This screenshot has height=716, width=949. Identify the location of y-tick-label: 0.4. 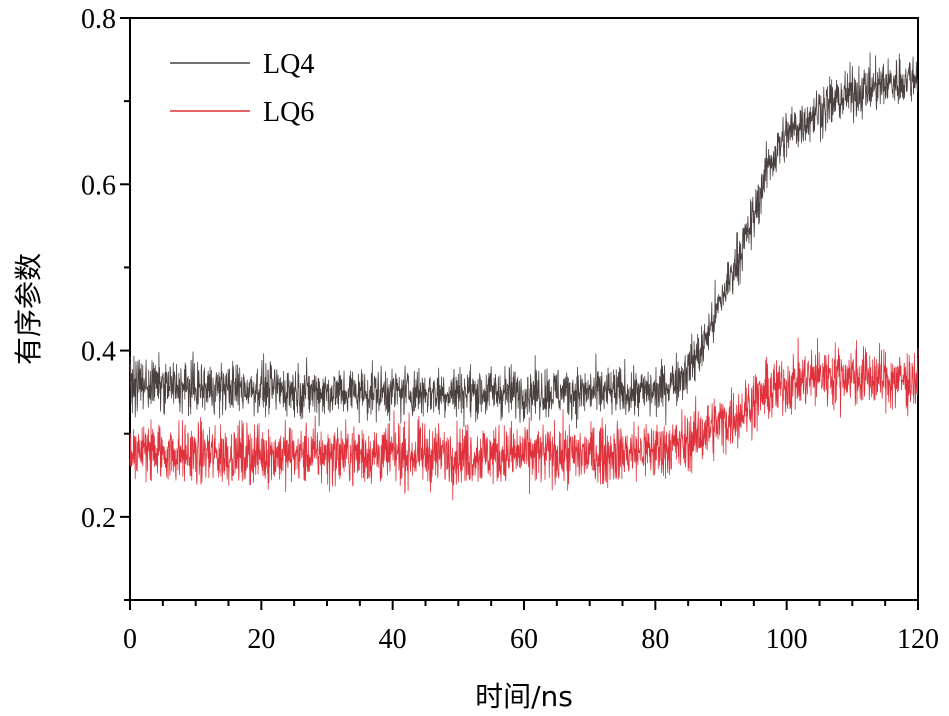
(98, 352).